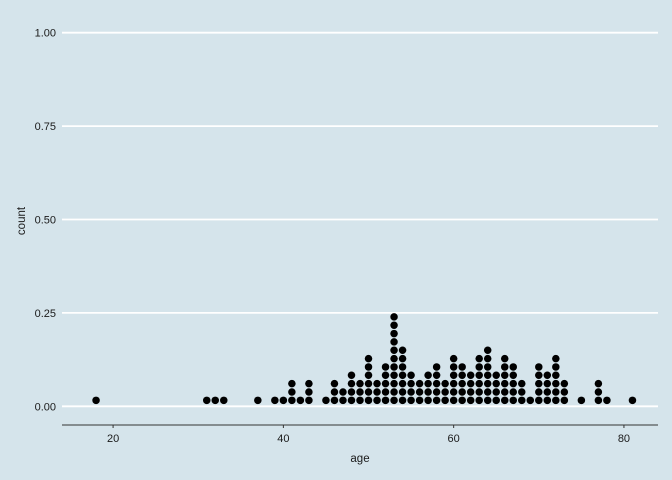 The width and height of the screenshot is (672, 480). I want to click on y-tick-label: 1.00, so click(45, 34).